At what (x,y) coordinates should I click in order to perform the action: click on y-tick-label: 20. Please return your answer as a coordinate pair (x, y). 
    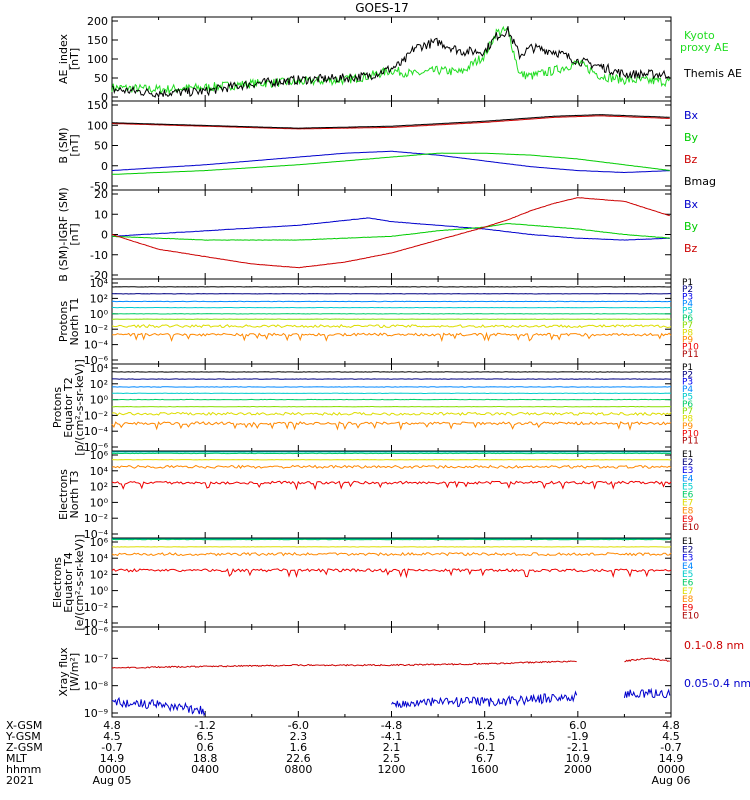
    Looking at the image, I should click on (101, 194).